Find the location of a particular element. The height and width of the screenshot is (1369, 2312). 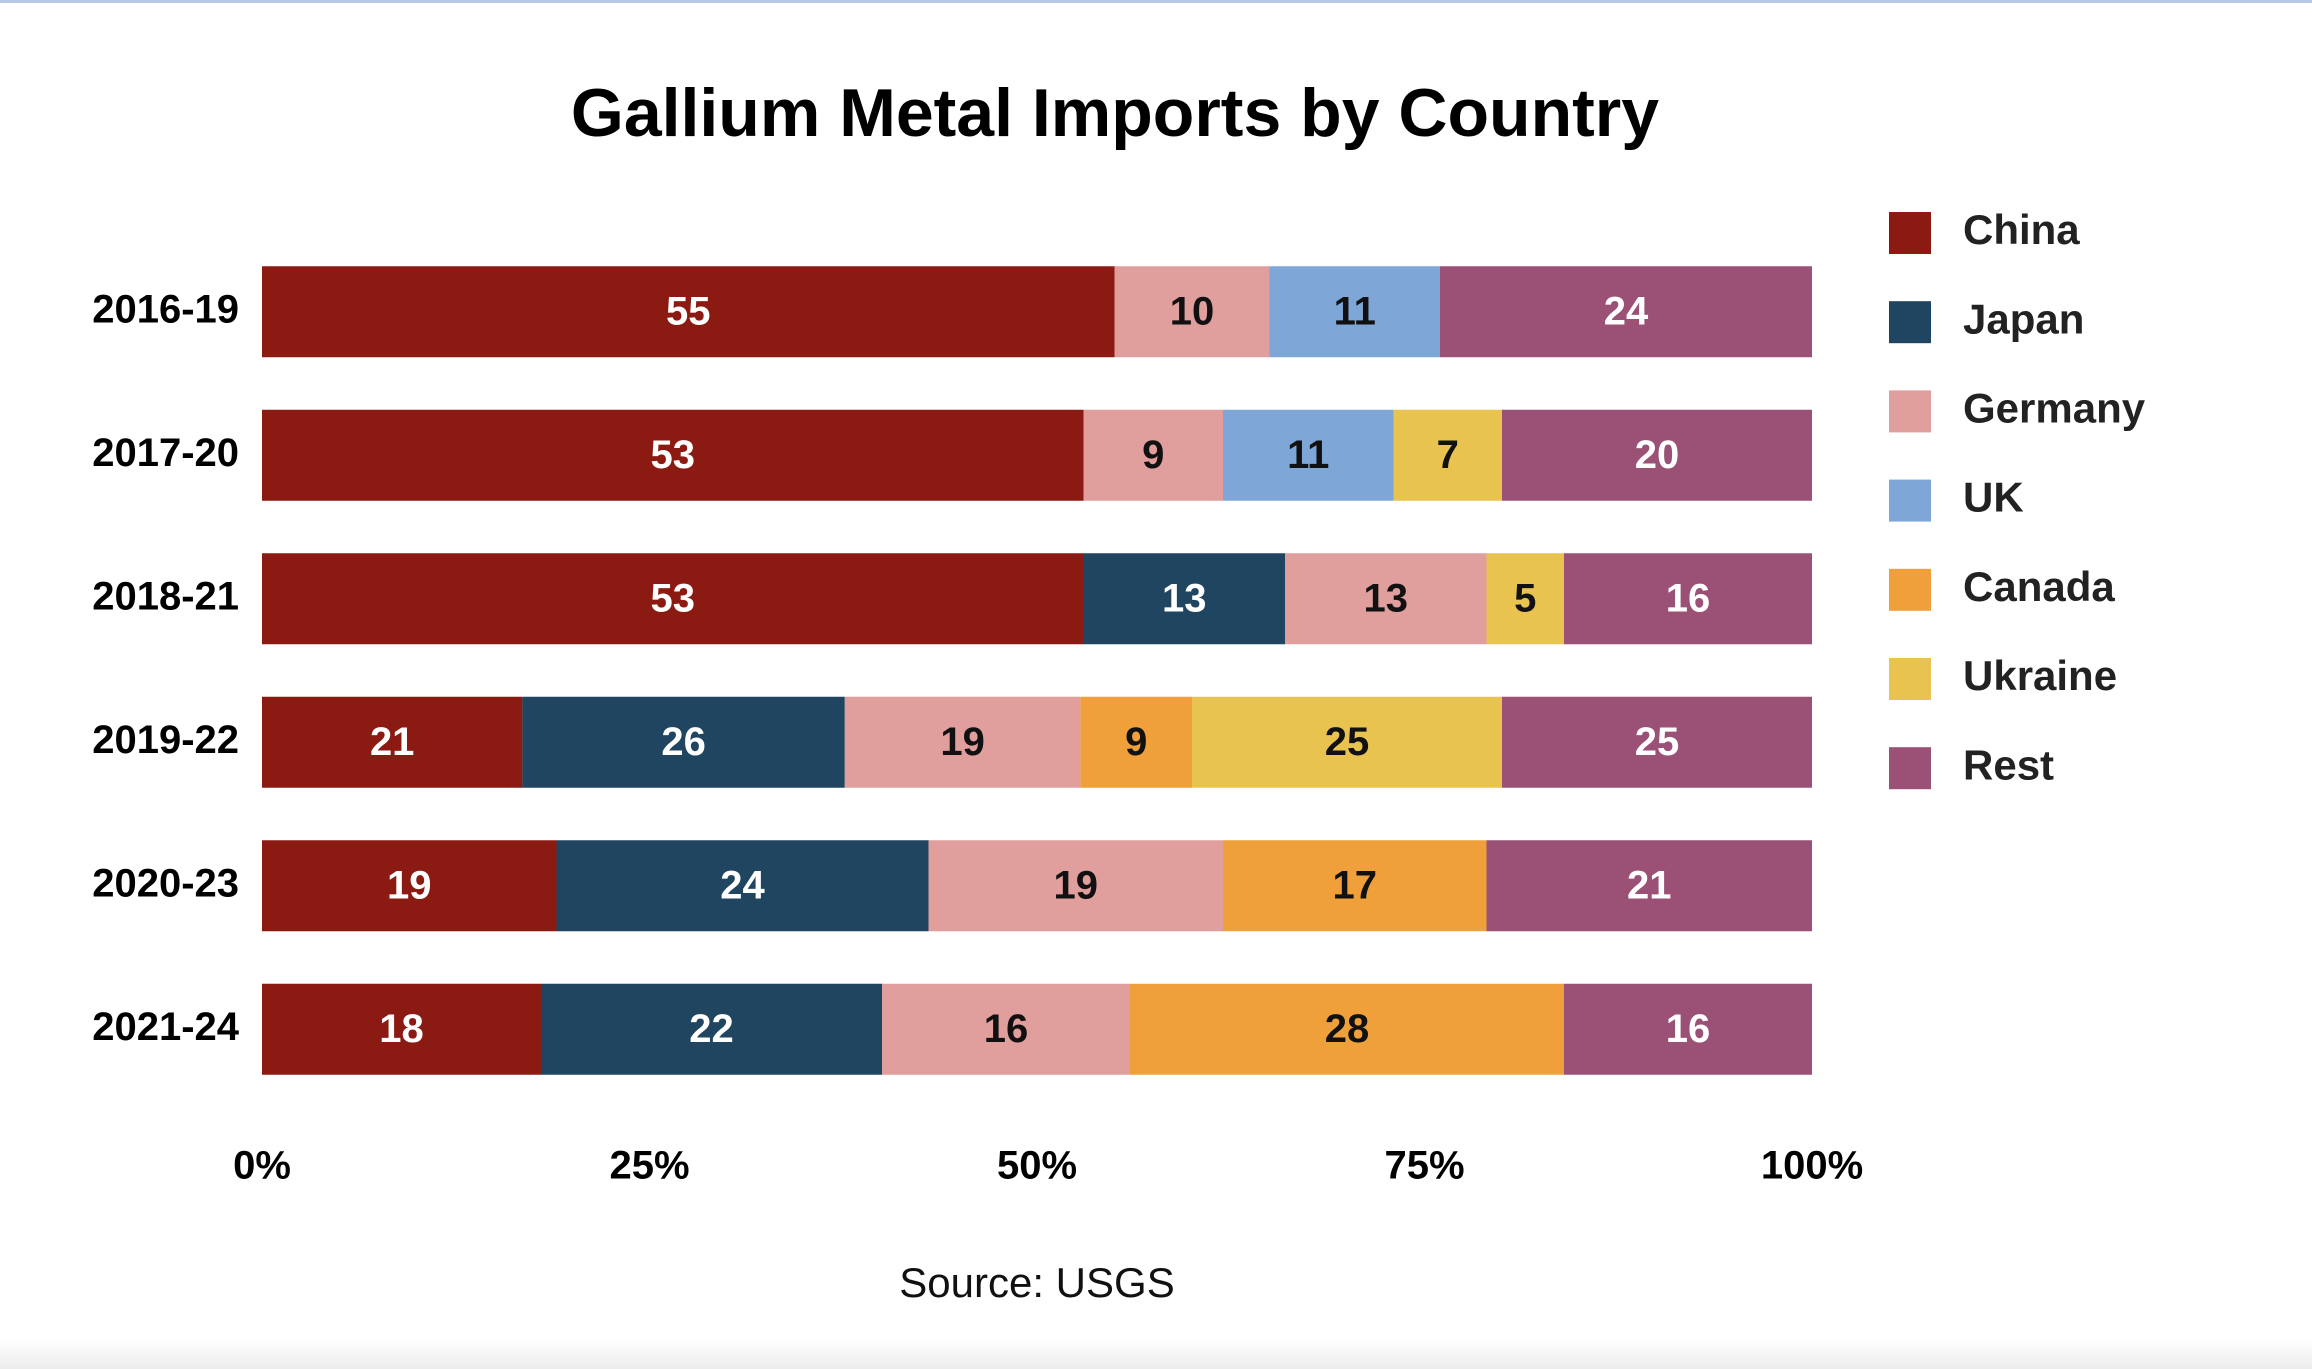

top-border is located at coordinates (1156, 1).